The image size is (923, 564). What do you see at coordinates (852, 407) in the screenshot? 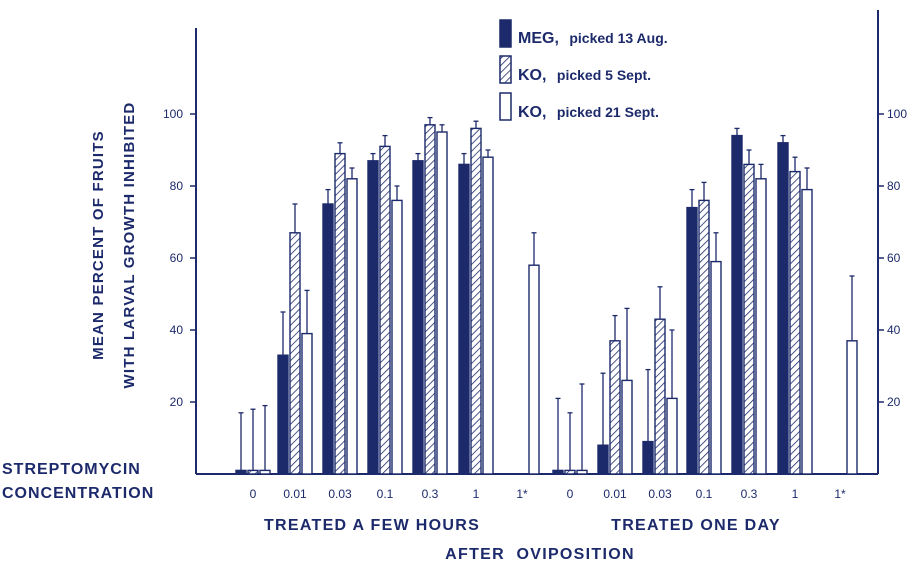
I see `bar-p2-c7-s3` at bounding box center [852, 407].